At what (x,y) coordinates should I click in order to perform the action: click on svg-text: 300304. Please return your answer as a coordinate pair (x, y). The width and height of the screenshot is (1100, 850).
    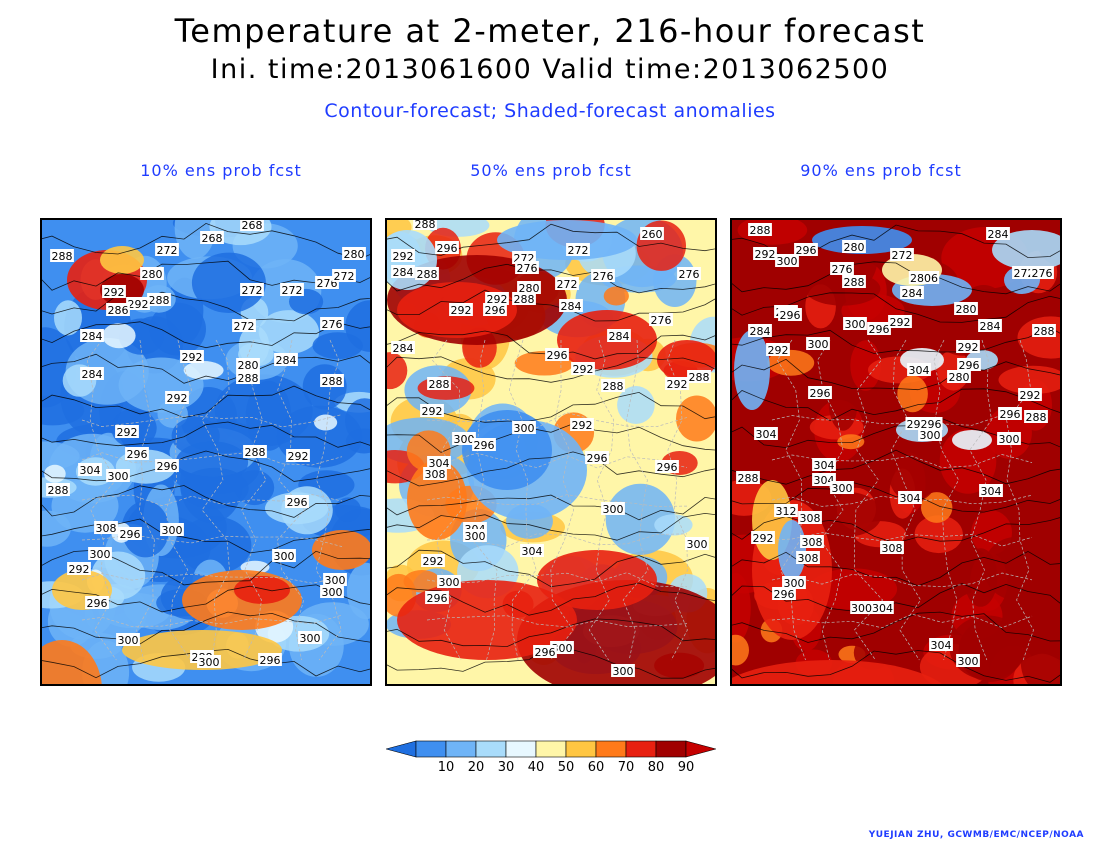
    Looking at the image, I should click on (872, 608).